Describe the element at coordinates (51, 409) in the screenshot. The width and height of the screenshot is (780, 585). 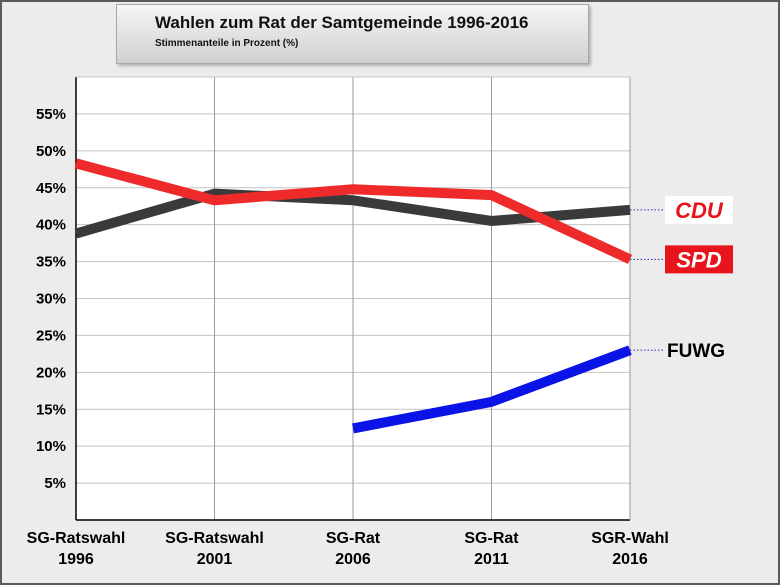
I see `y-tick-label: 15%` at that location.